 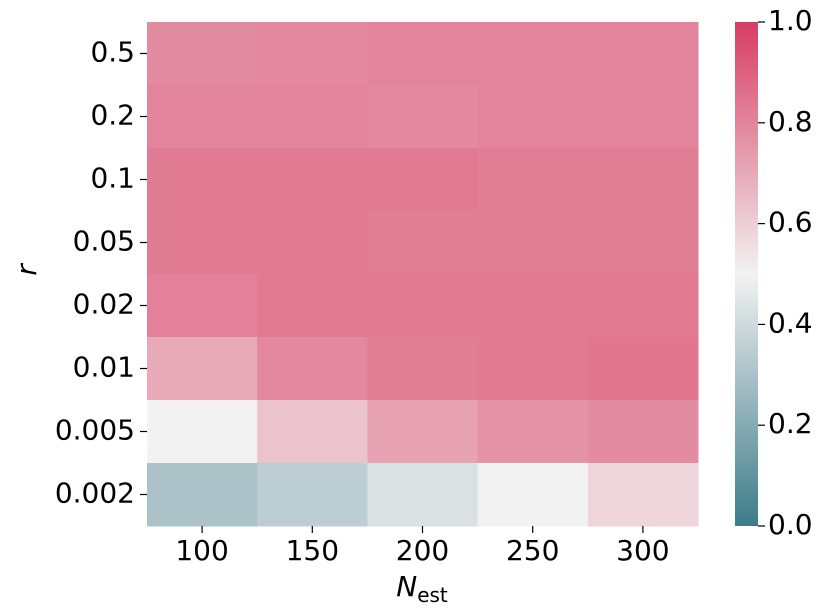 I want to click on y-tick-label: 0.005, so click(x=95, y=430).